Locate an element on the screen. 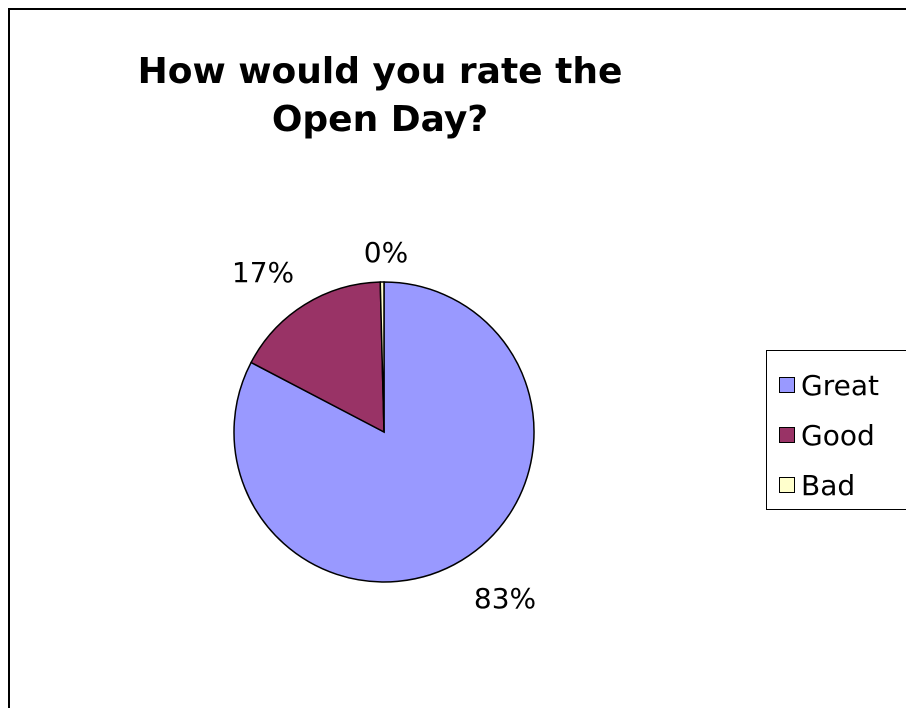  pie-slice-good is located at coordinates (317, 357).